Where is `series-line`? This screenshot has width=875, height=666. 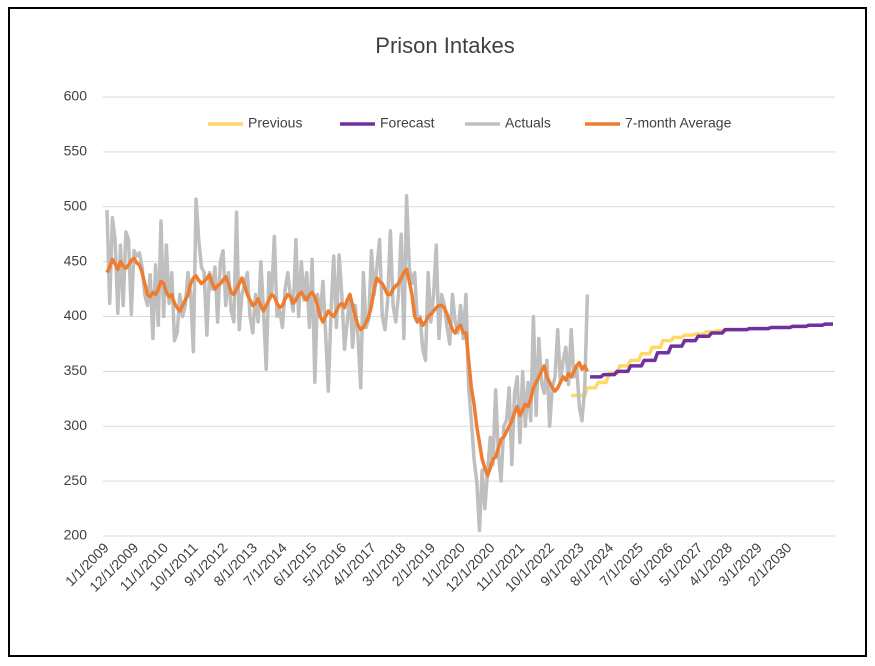 series-line is located at coordinates (711, 350).